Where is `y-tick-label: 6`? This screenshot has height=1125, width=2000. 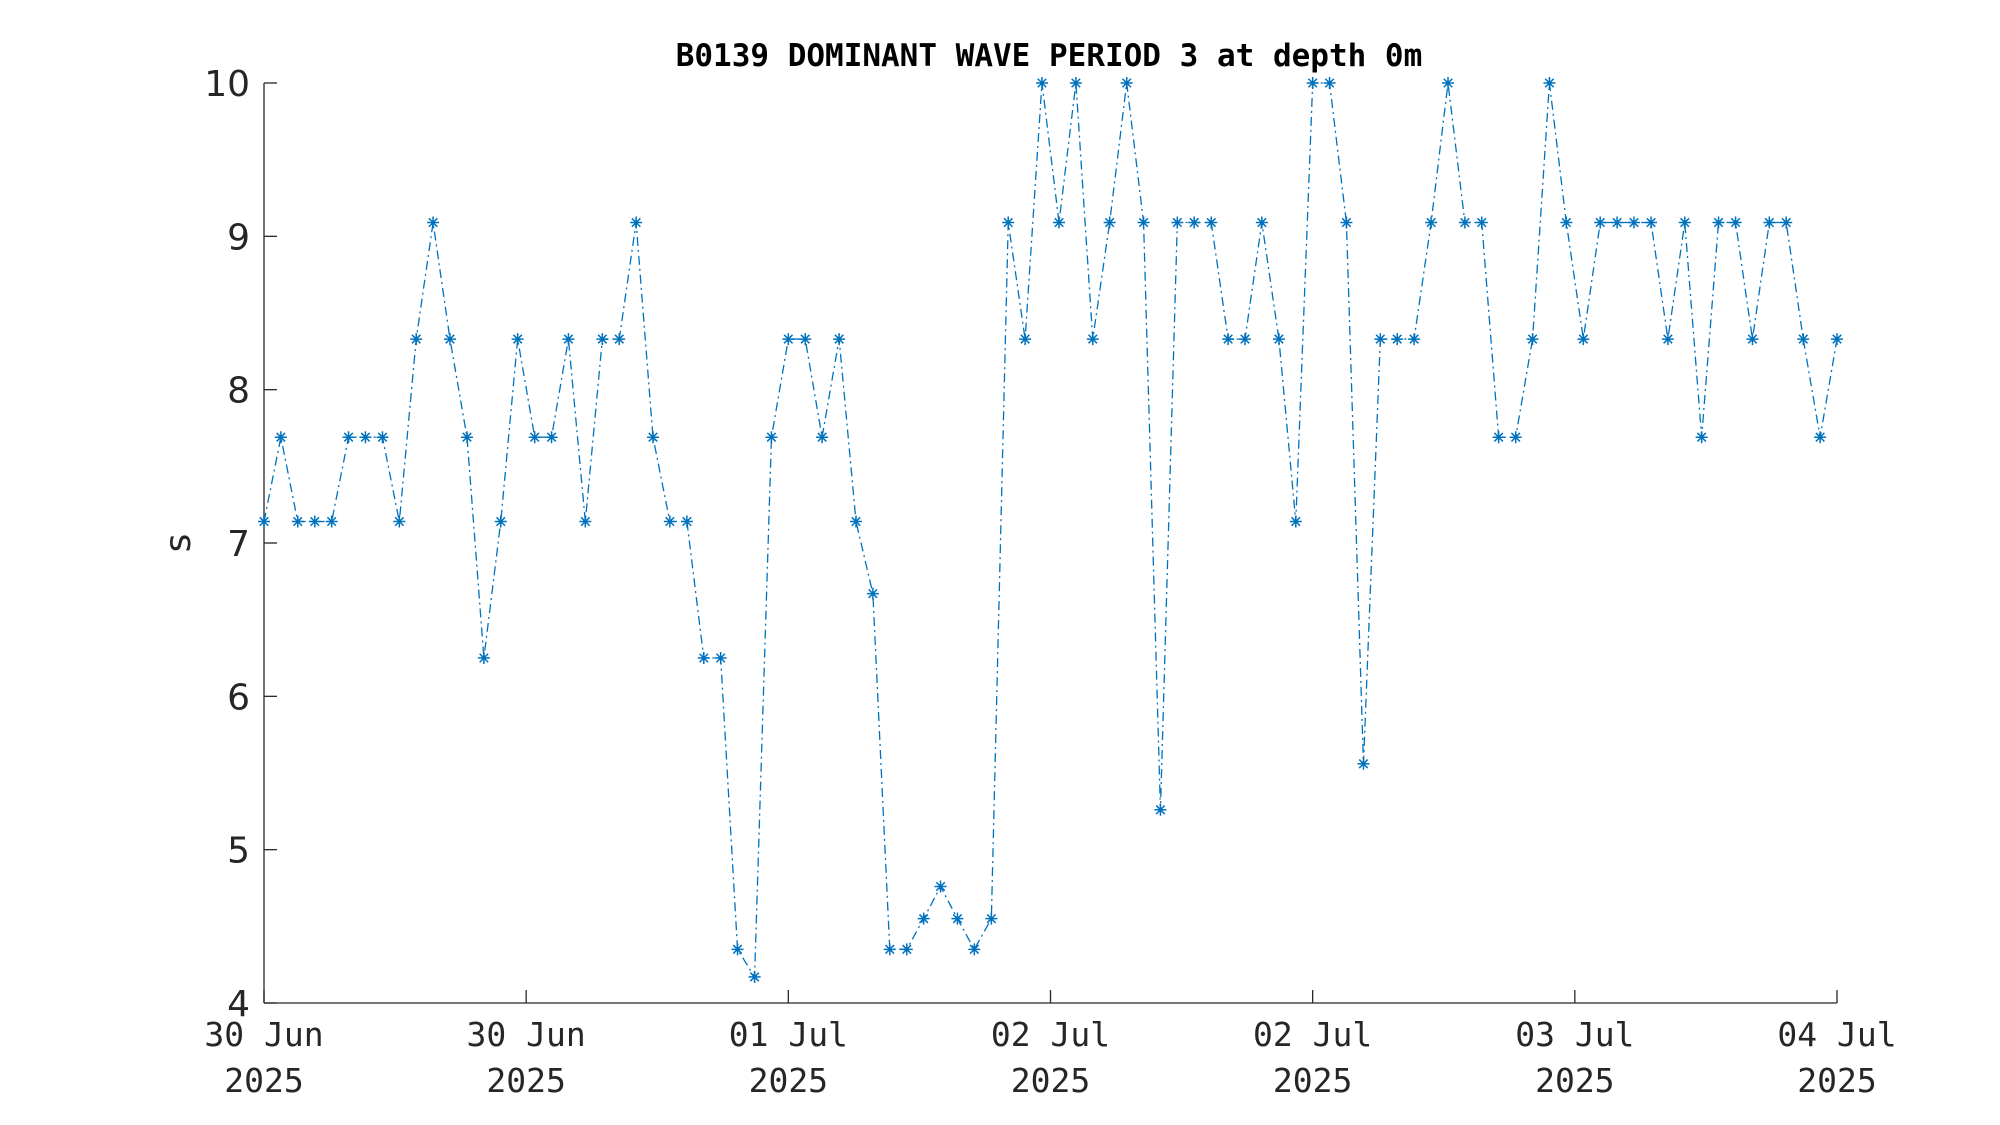
y-tick-label: 6 is located at coordinates (238, 697).